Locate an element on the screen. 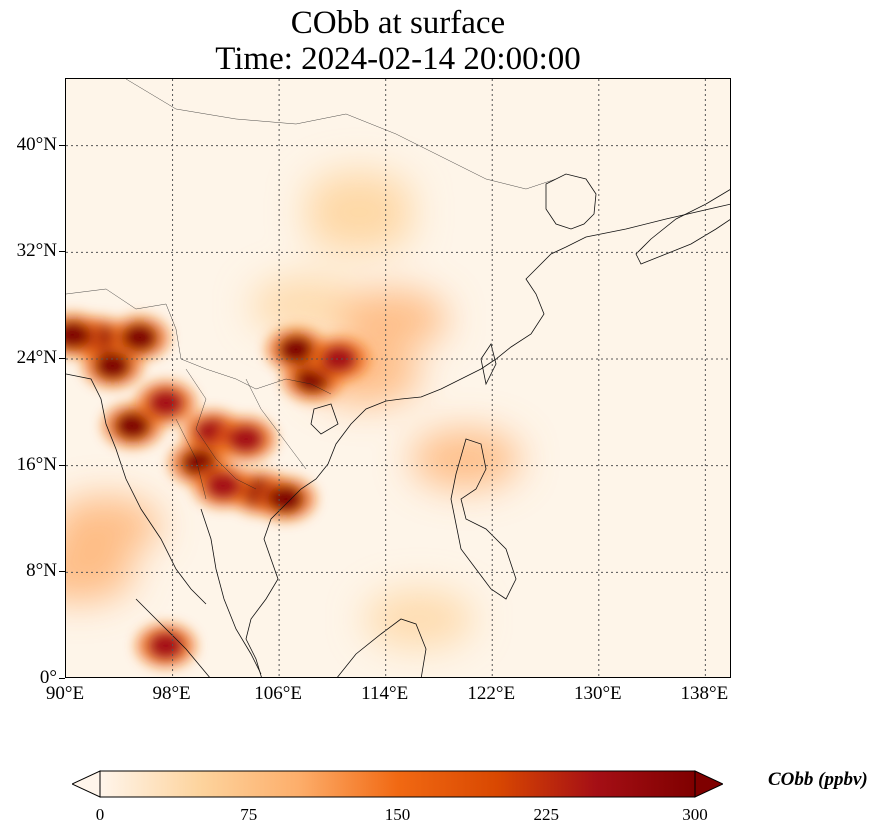 The image size is (887, 836). colorbar-gradient is located at coordinates (397, 784).